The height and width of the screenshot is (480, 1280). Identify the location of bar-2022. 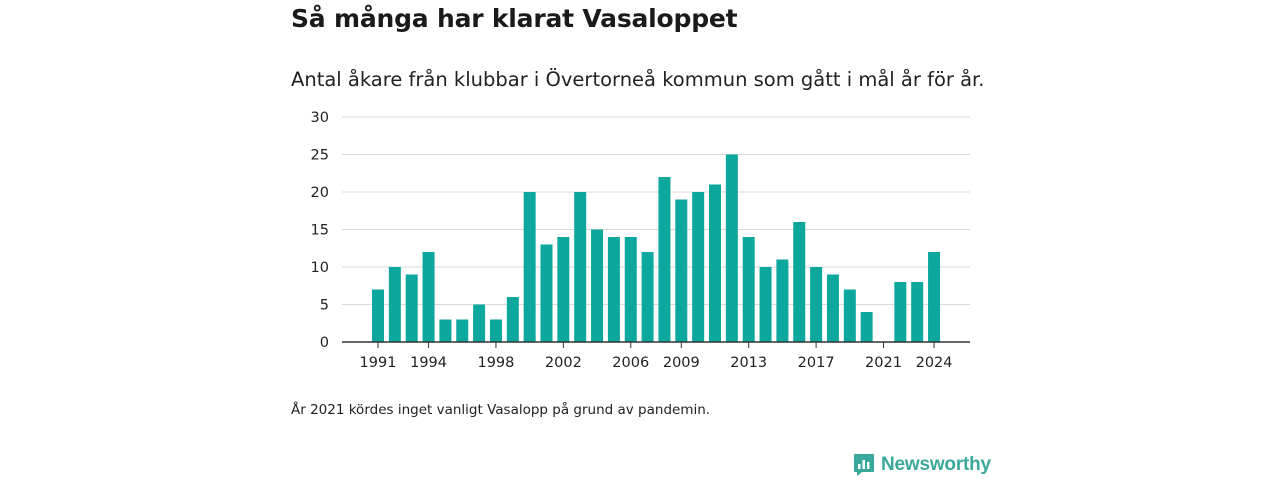
(900, 312).